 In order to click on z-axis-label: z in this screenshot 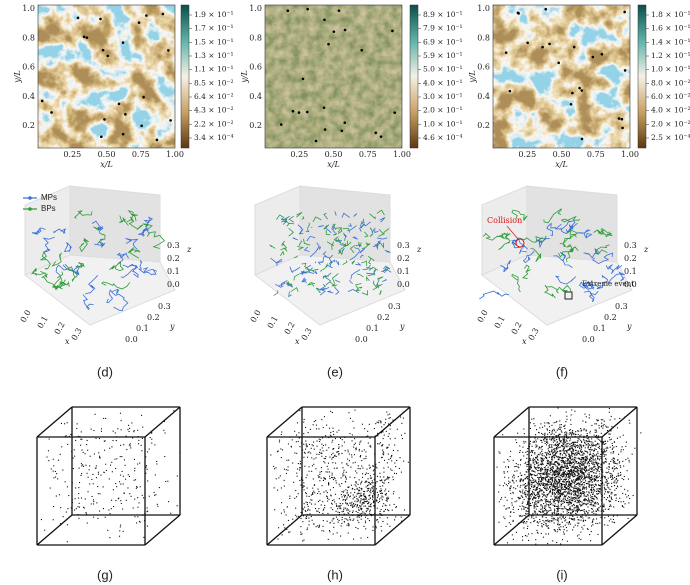, I will do `click(646, 249)`.